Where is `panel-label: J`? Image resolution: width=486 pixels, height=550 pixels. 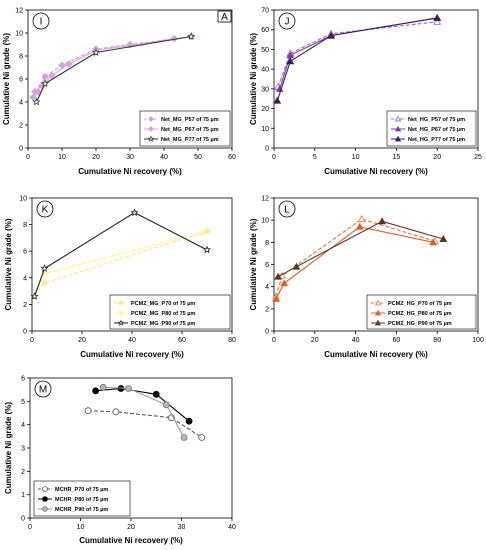 panel-label: J is located at coordinates (287, 22).